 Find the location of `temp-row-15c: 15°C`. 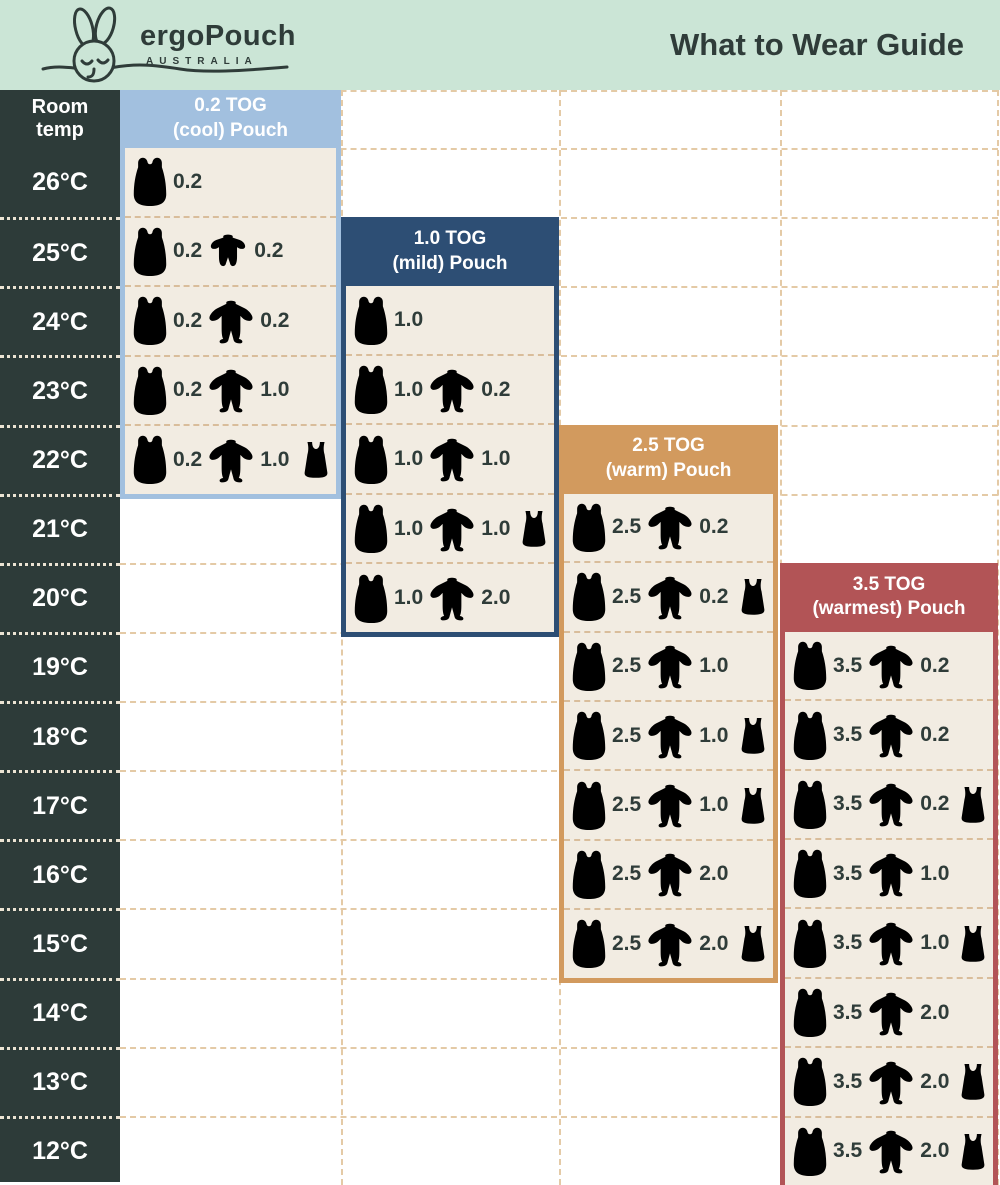

temp-row-15c: 15°C is located at coordinates (60, 942).